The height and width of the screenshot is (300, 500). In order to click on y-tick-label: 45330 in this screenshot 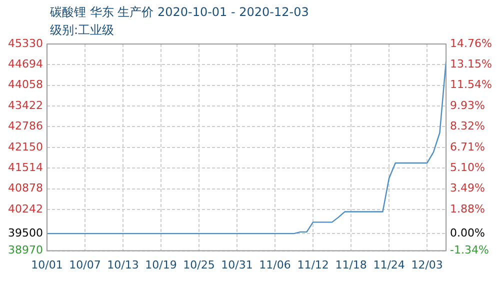, I will do `click(25, 43)`.